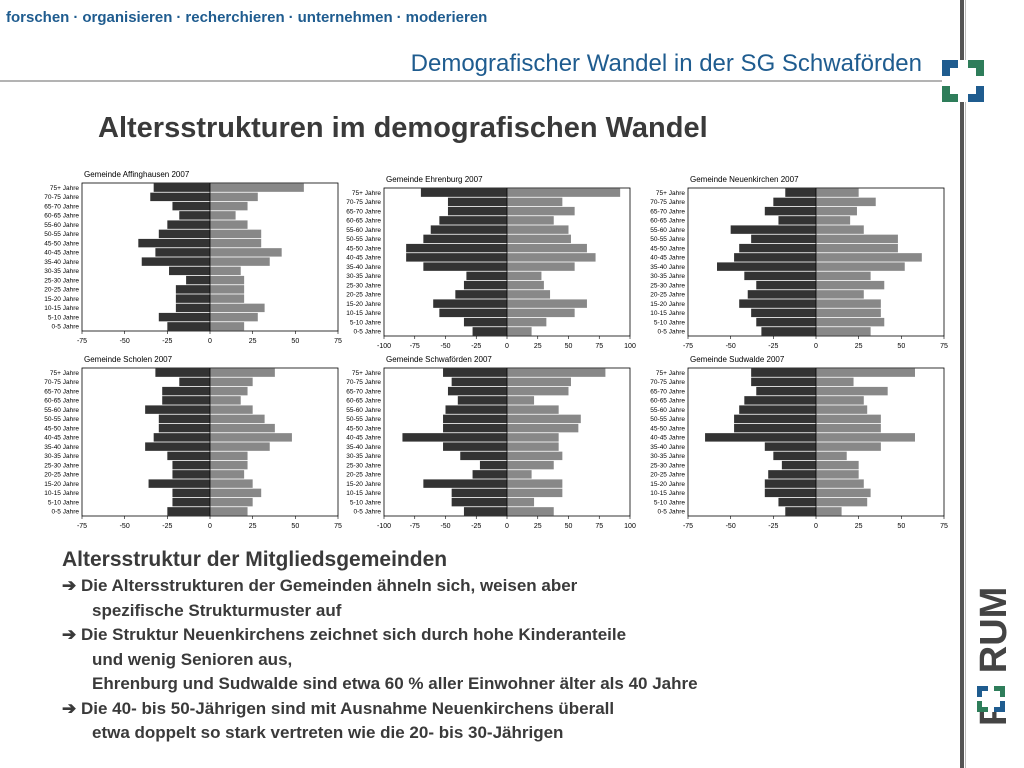  What do you see at coordinates (667, 295) in the screenshot?
I see `category-label: 20-25 Jahre` at bounding box center [667, 295].